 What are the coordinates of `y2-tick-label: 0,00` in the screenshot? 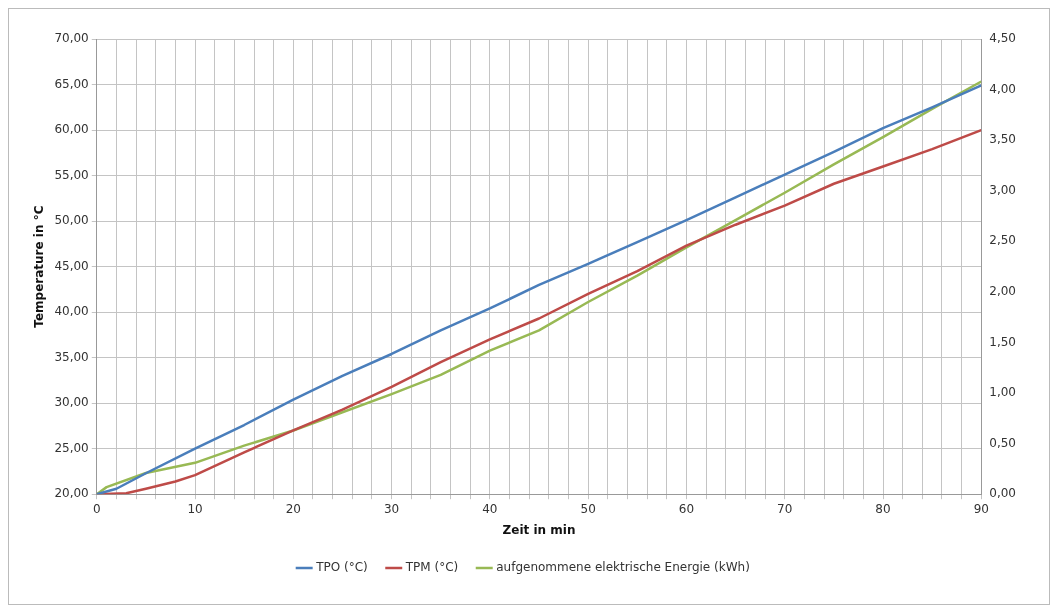 It's located at (1002, 493).